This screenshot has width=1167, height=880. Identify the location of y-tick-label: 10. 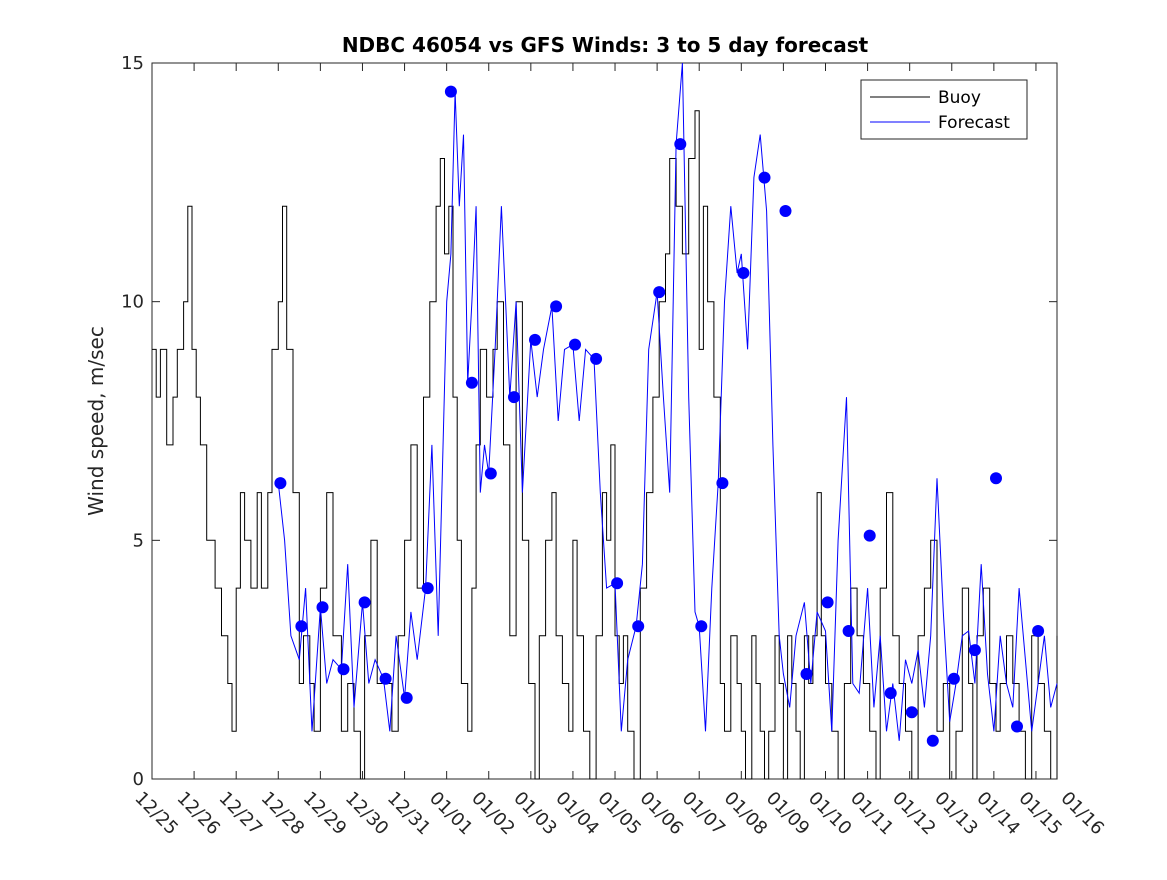
(132, 302).